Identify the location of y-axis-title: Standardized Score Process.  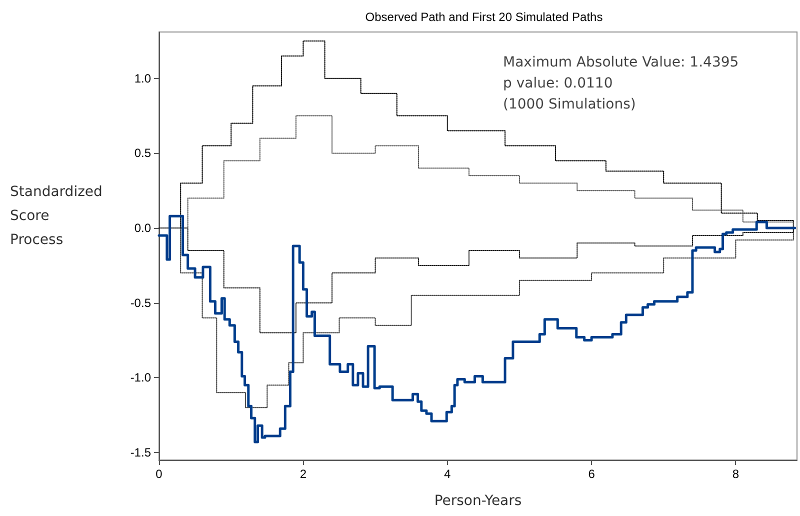
(56, 216).